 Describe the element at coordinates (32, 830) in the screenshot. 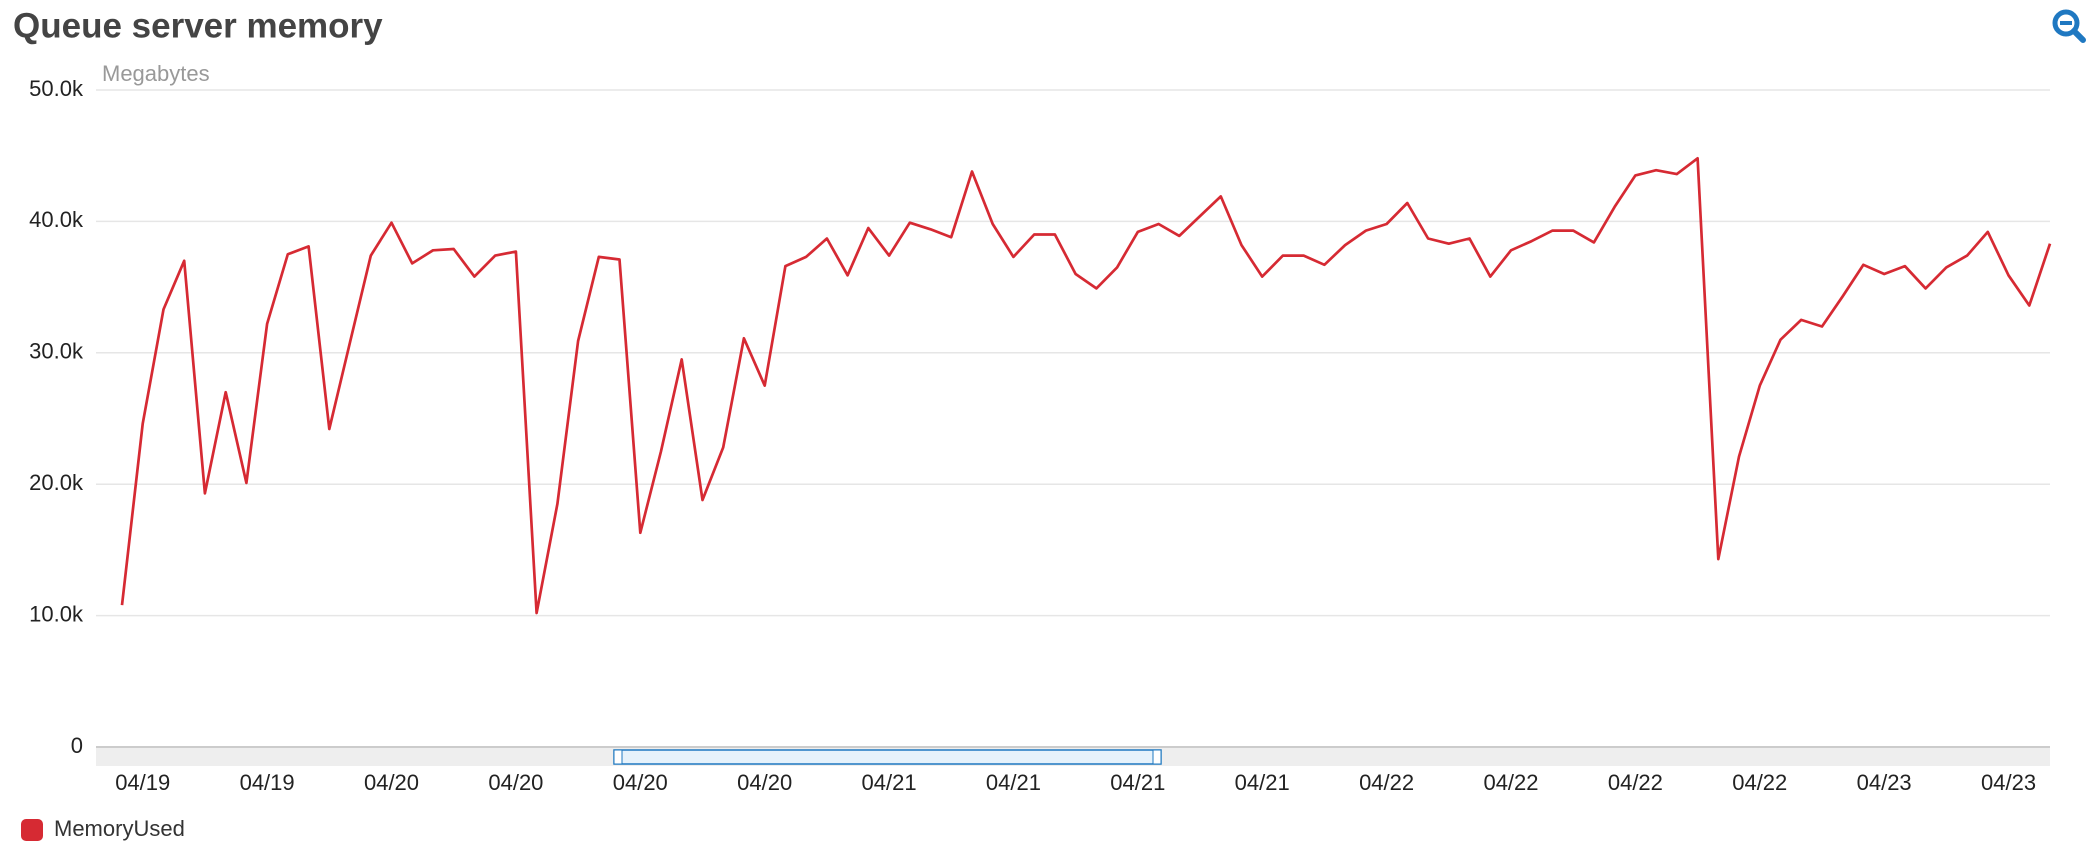

I see `legend-swatch` at that location.